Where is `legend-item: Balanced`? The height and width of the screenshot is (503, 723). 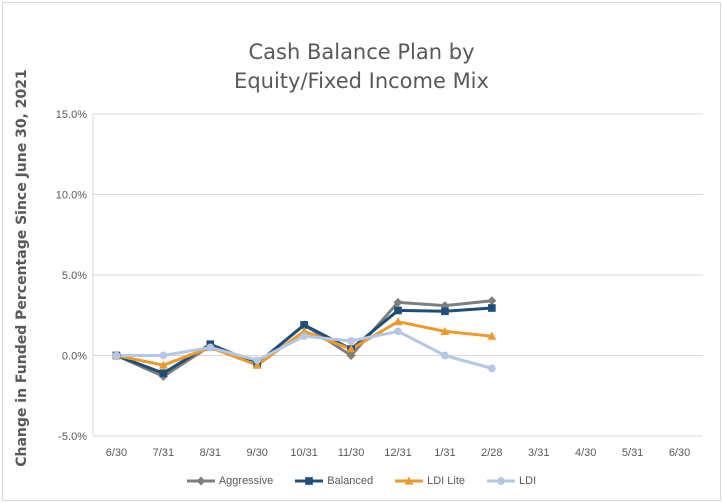 legend-item: Balanced is located at coordinates (334, 481).